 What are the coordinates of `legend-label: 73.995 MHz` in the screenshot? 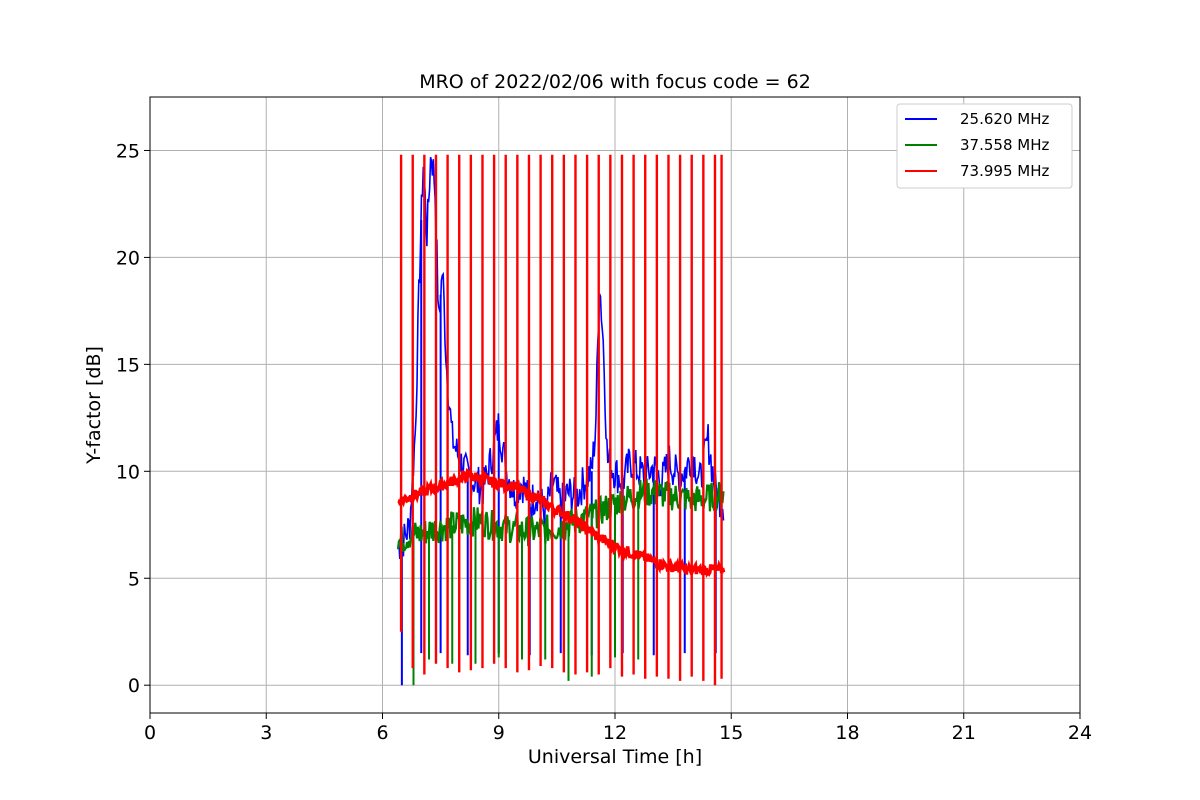 It's located at (1004, 171).